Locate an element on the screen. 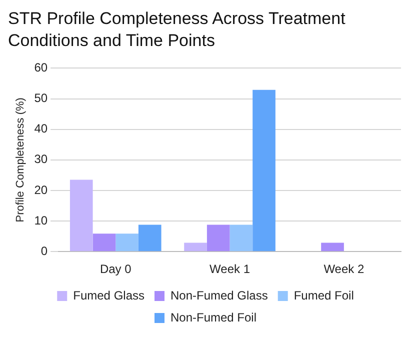 This screenshot has height=339, width=407. y-tick-label: 0 is located at coordinates (44, 251).